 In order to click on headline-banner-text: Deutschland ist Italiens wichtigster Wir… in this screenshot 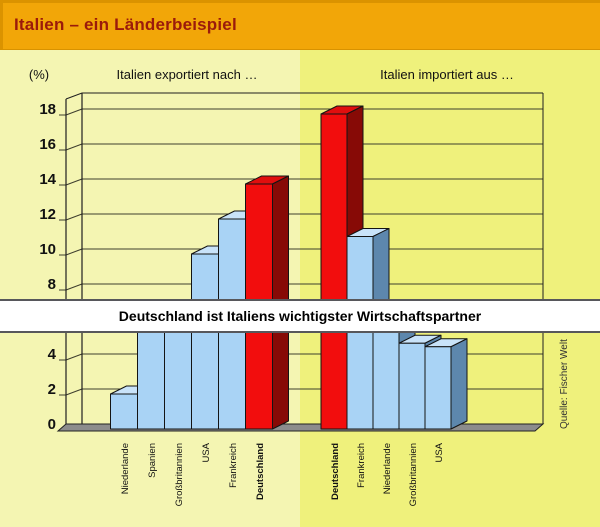, I will do `click(300, 316)`.